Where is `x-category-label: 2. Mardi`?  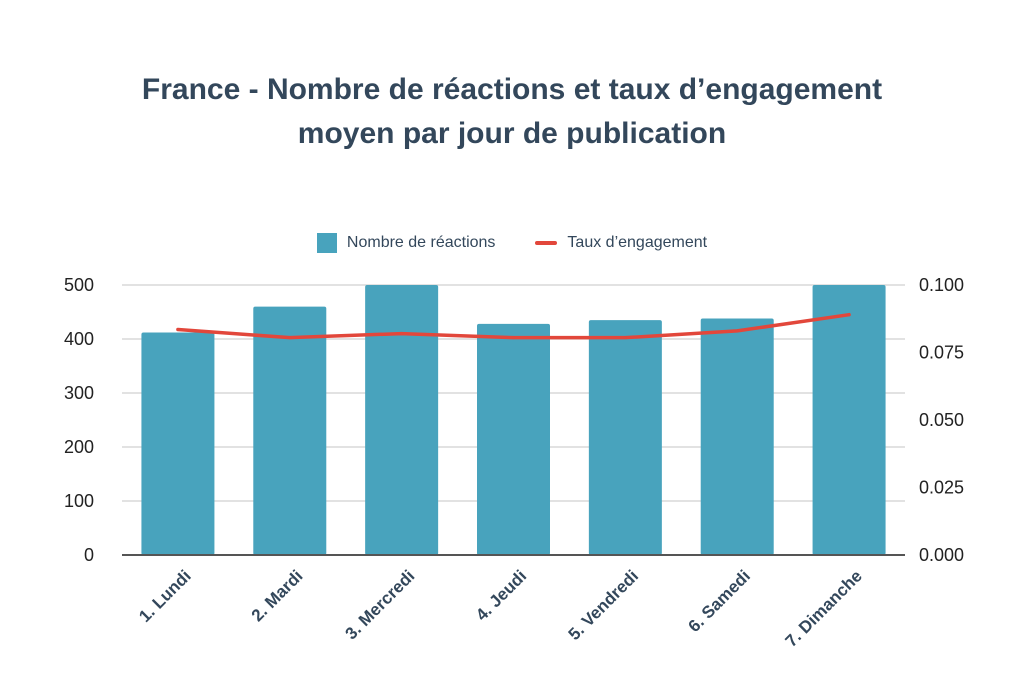
x-category-label: 2. Mardi is located at coordinates (277, 595).